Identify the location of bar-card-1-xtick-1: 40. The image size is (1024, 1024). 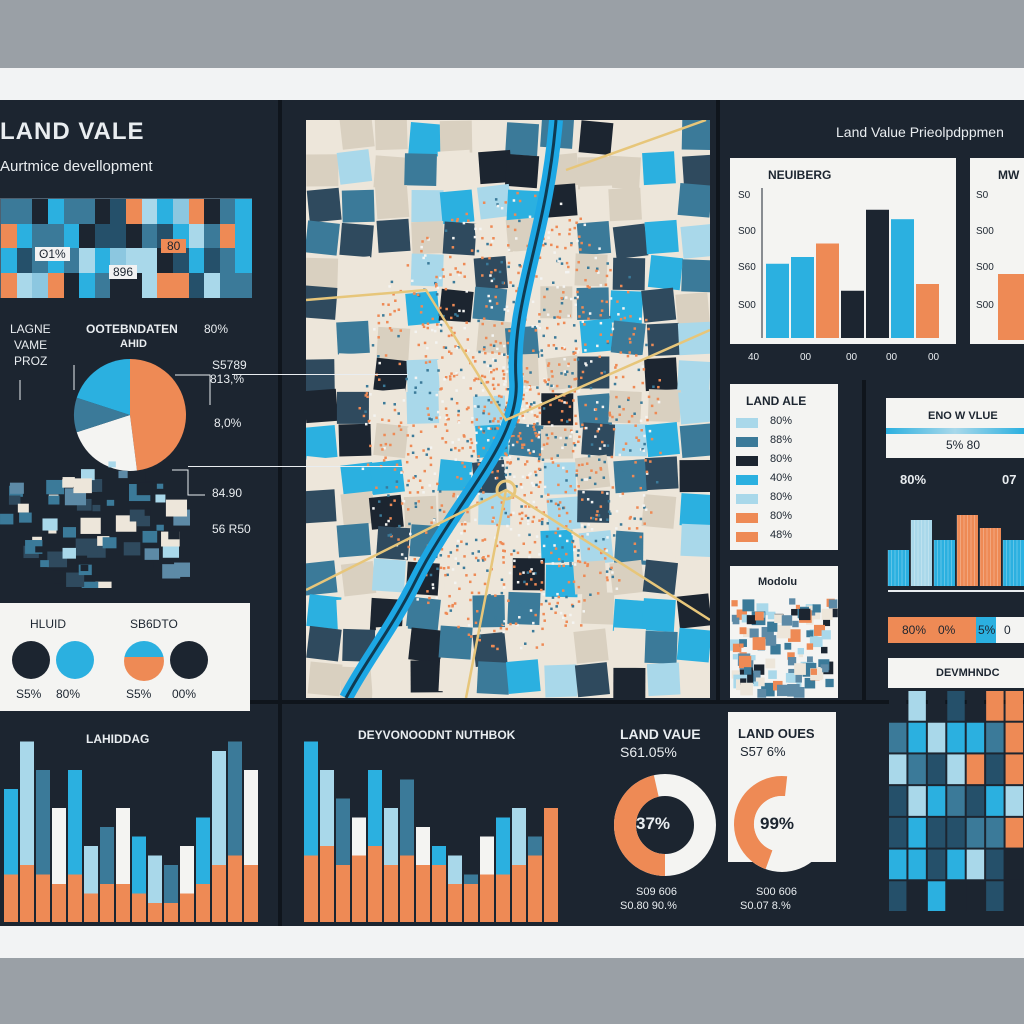
(754, 357).